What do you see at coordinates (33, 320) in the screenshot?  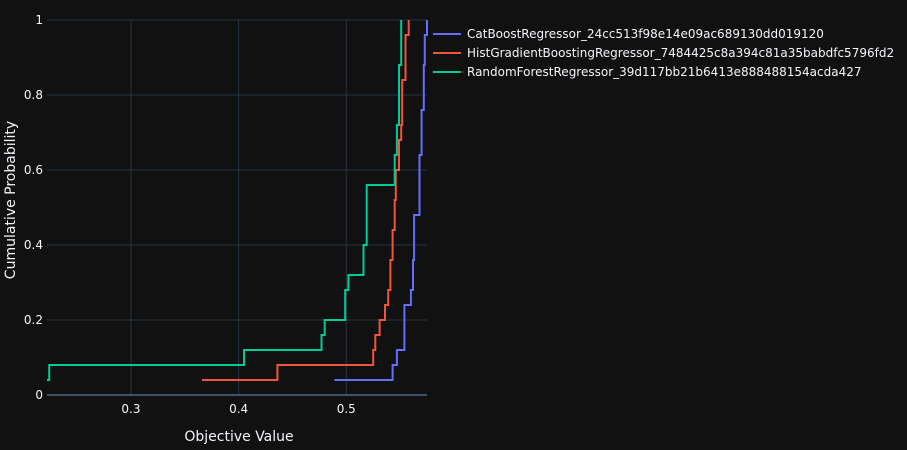 I see `y-tick-label: 0.2` at bounding box center [33, 320].